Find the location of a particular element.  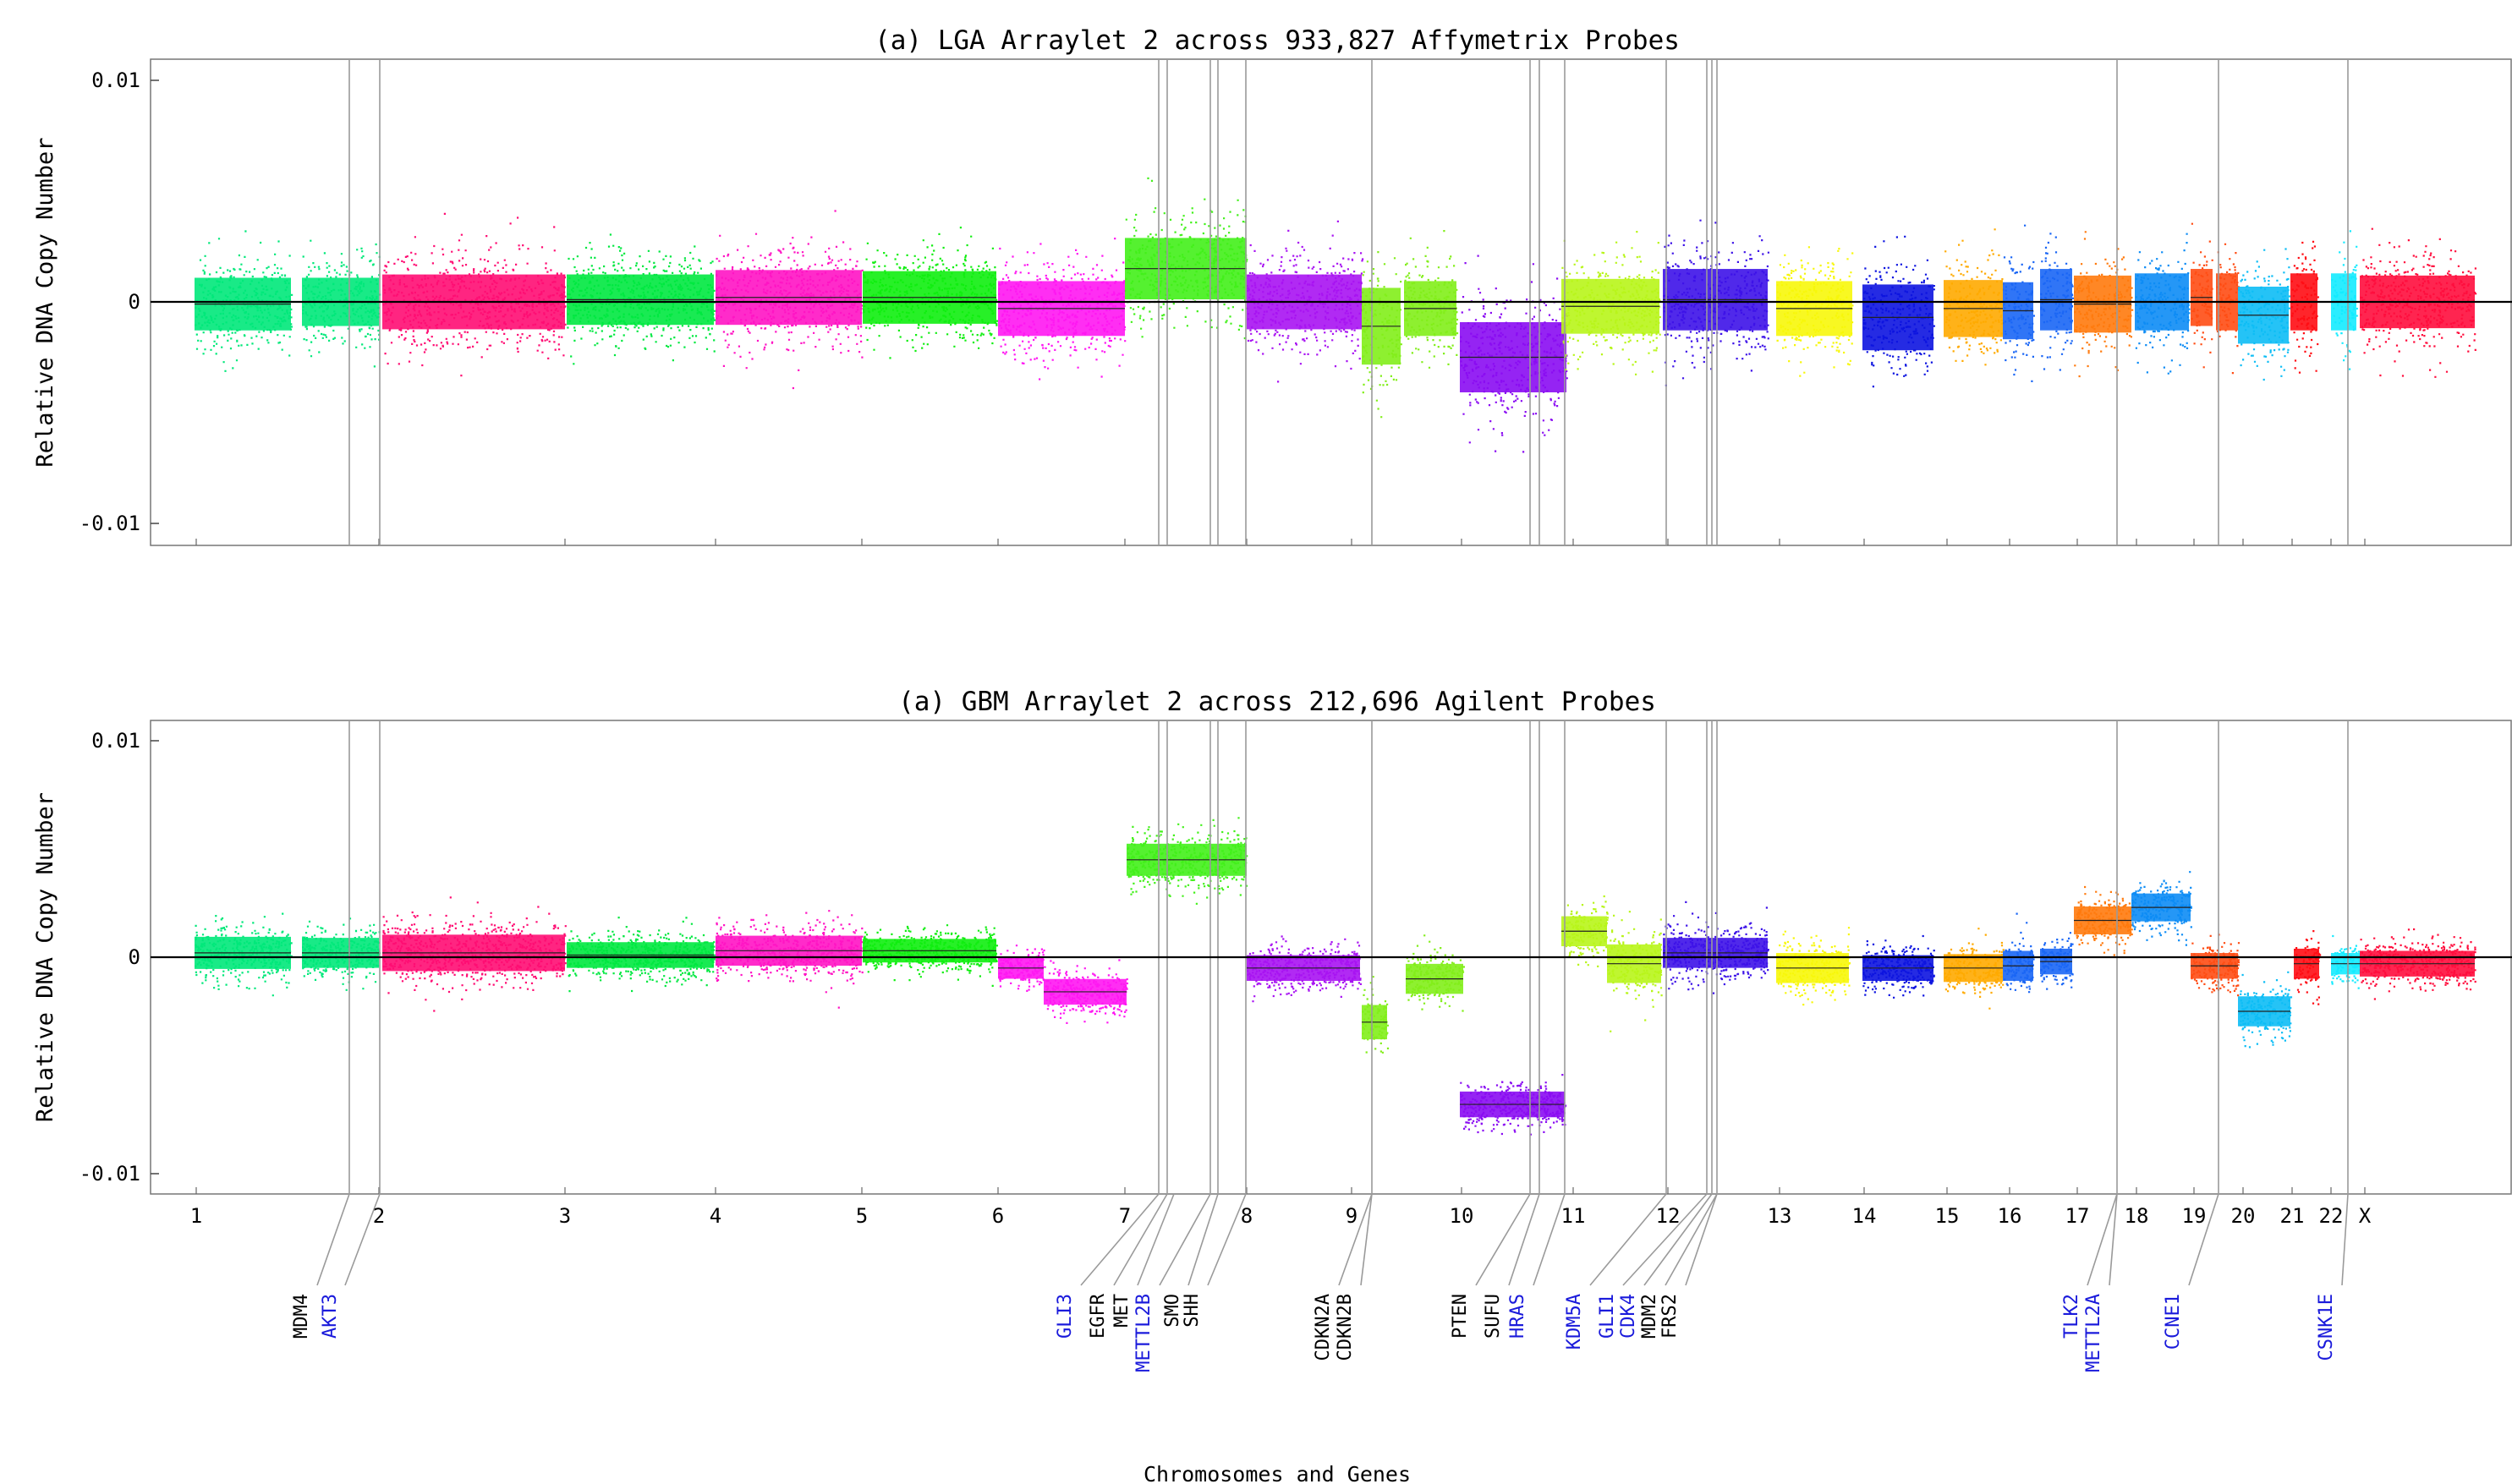

gene-label: CDKN2B is located at coordinates (1345, 1327).